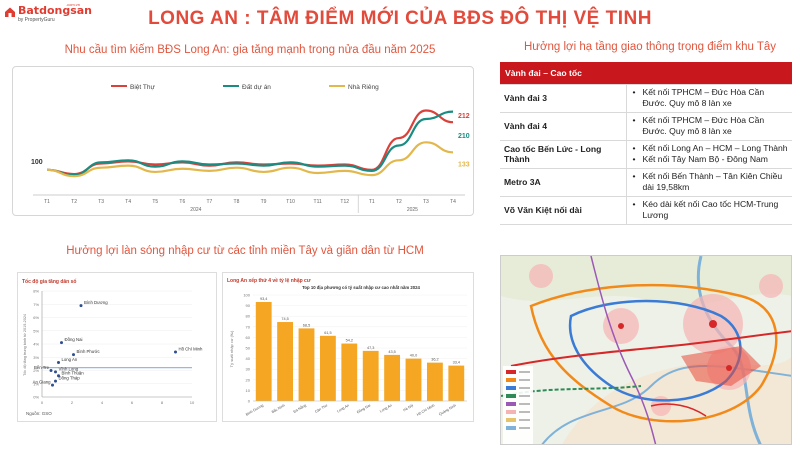 This screenshot has height=450, width=800. I want to click on bar-category-label: Hồ Chí Minh, so click(425, 409).